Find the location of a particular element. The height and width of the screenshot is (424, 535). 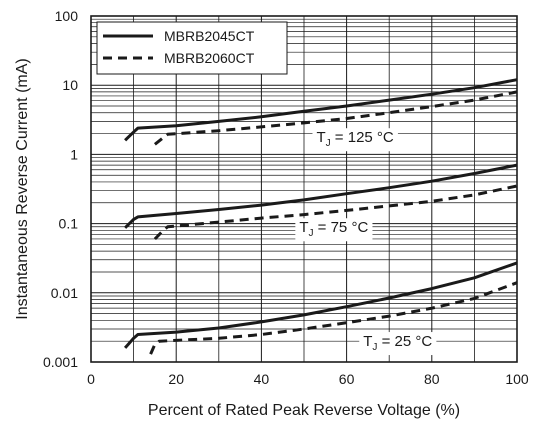

annotation-label: TJ = 75 °C is located at coordinates (333, 229).